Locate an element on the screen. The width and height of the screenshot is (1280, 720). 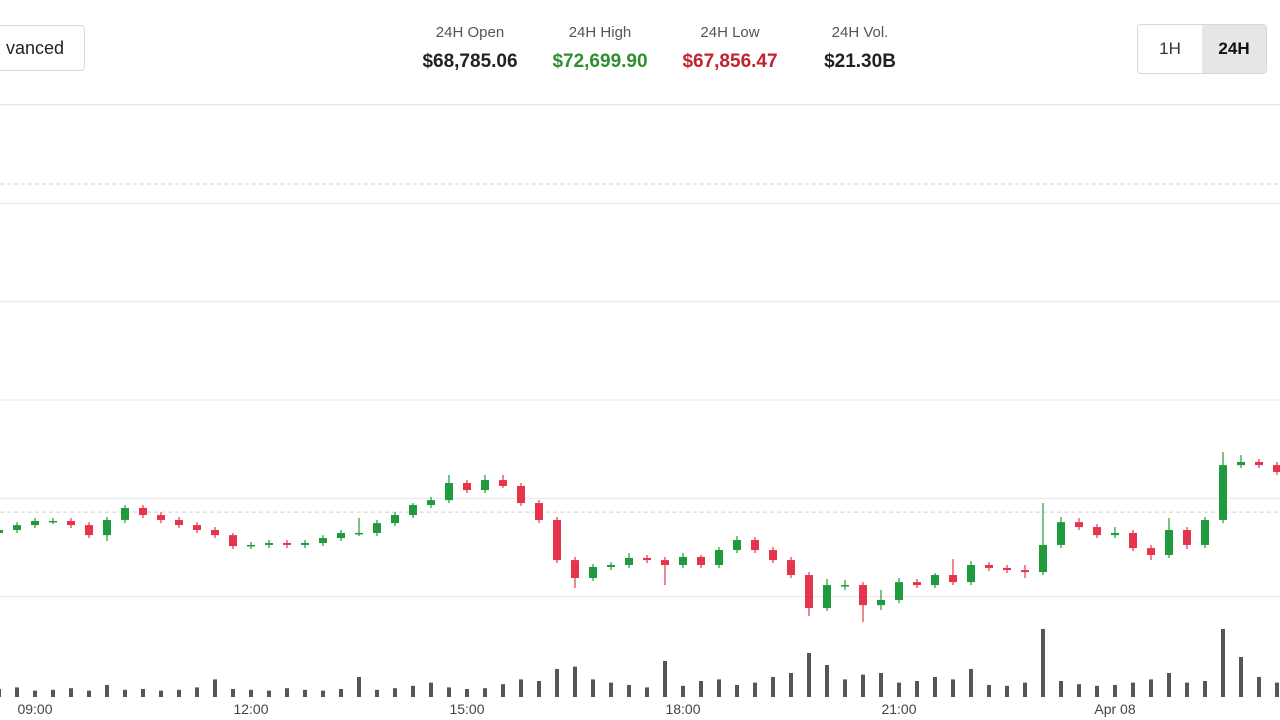
range-button: 1H is located at coordinates (1170, 48).